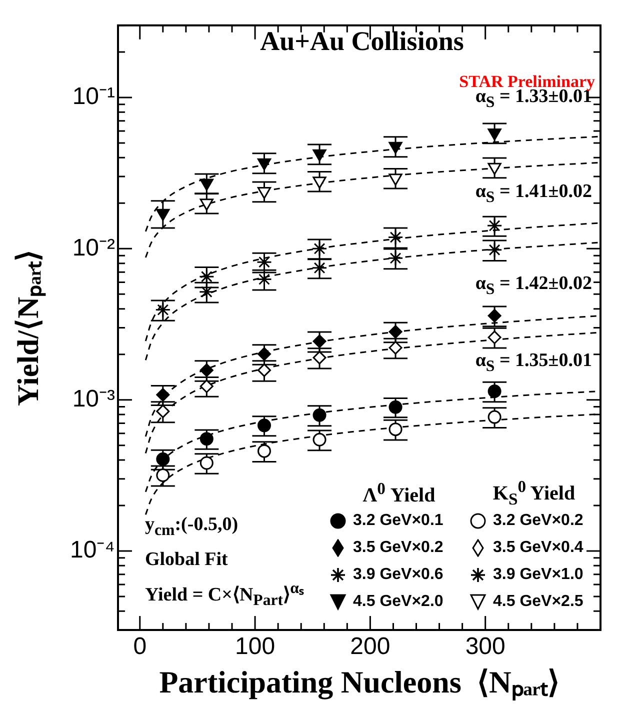  I want to click on annotation: Yield = C×⟨N$_{Part}$⟩$^{αₛ}$, so click(224, 594).